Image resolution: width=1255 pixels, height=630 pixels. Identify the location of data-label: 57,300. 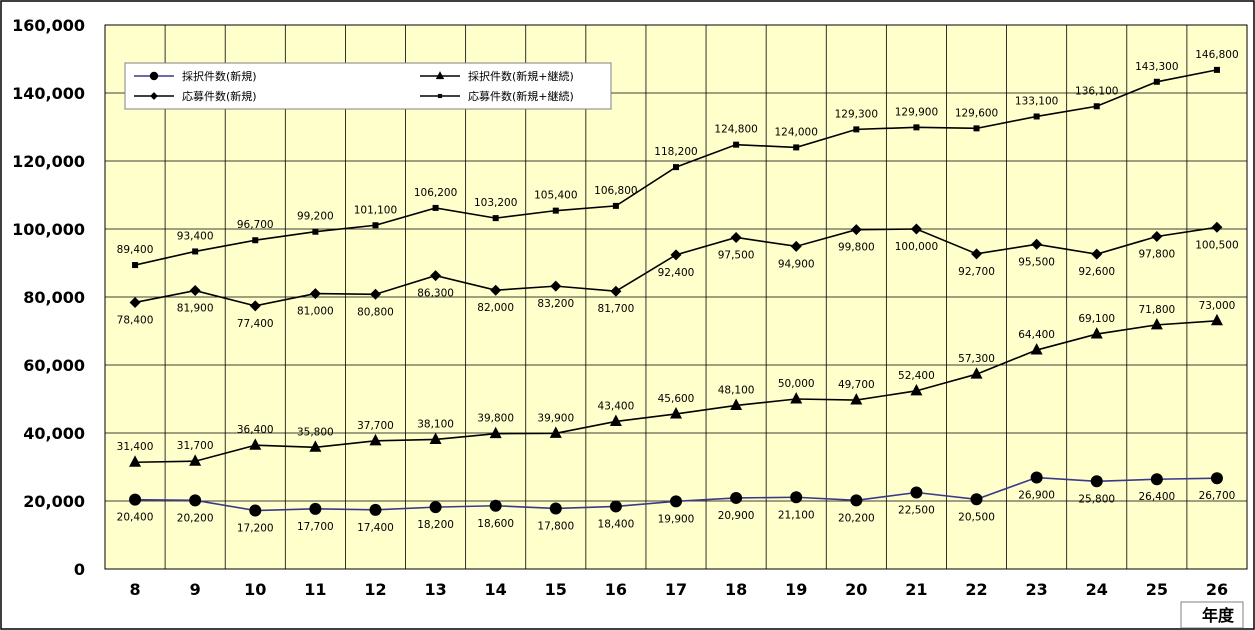
(976, 359).